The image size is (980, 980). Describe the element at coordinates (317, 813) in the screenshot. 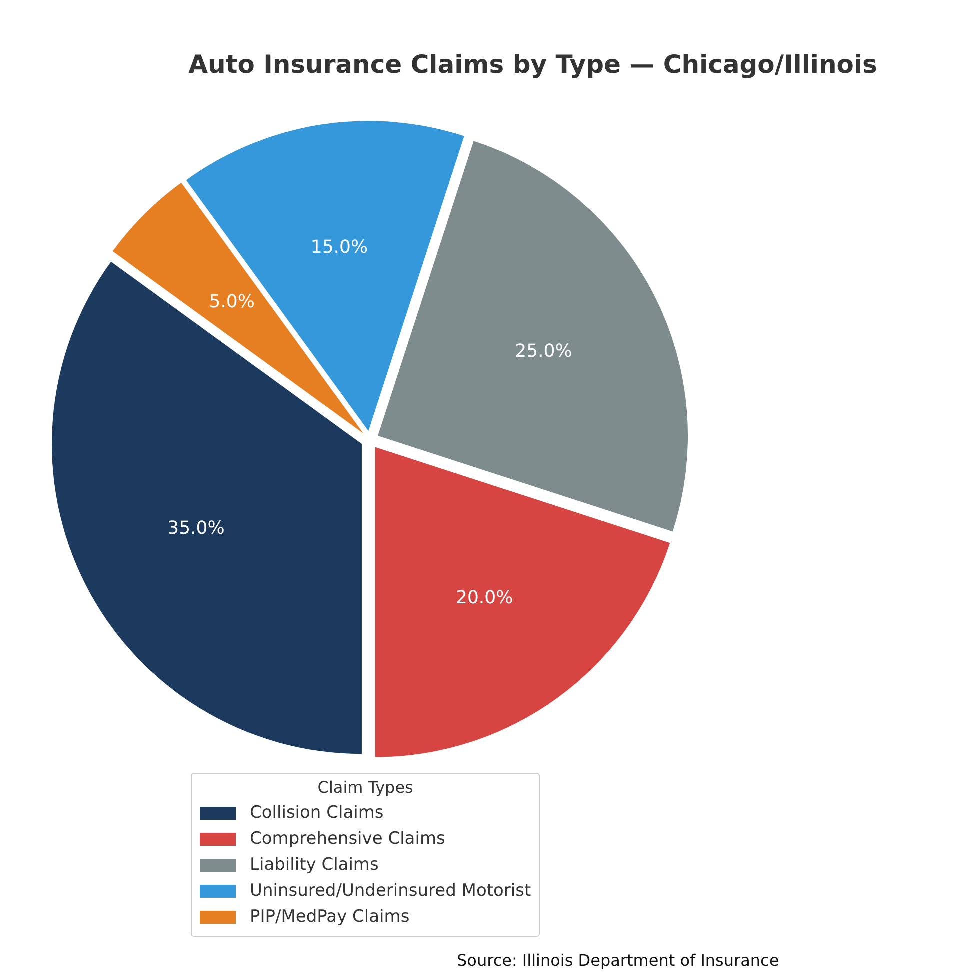

I see `legend-label: Collision Claims` at that location.